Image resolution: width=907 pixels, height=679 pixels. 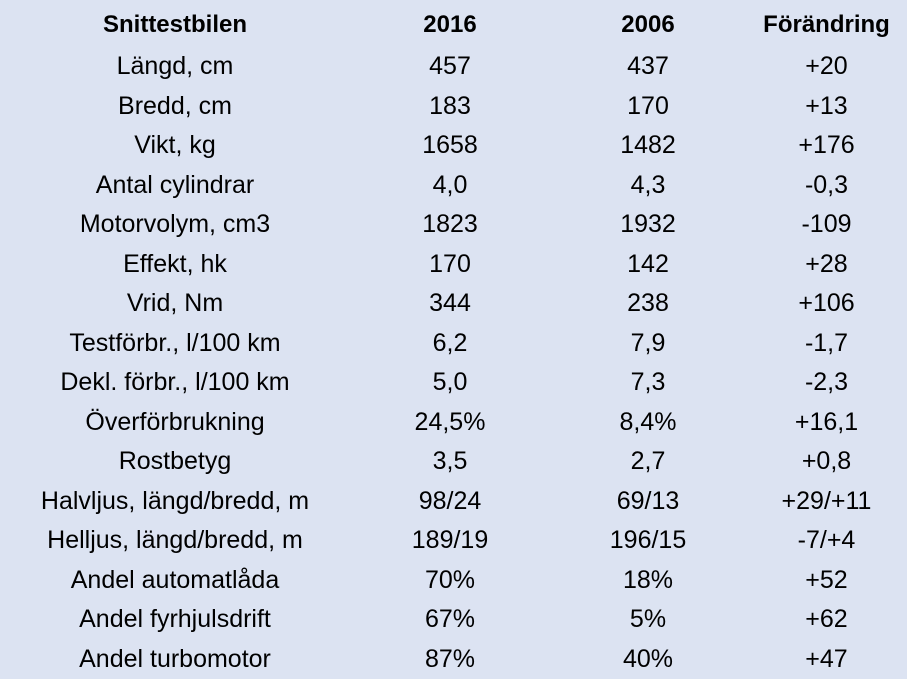 I want to click on header-row: Snittestbilen 2016 2006 Förändring, so click(x=453, y=23).